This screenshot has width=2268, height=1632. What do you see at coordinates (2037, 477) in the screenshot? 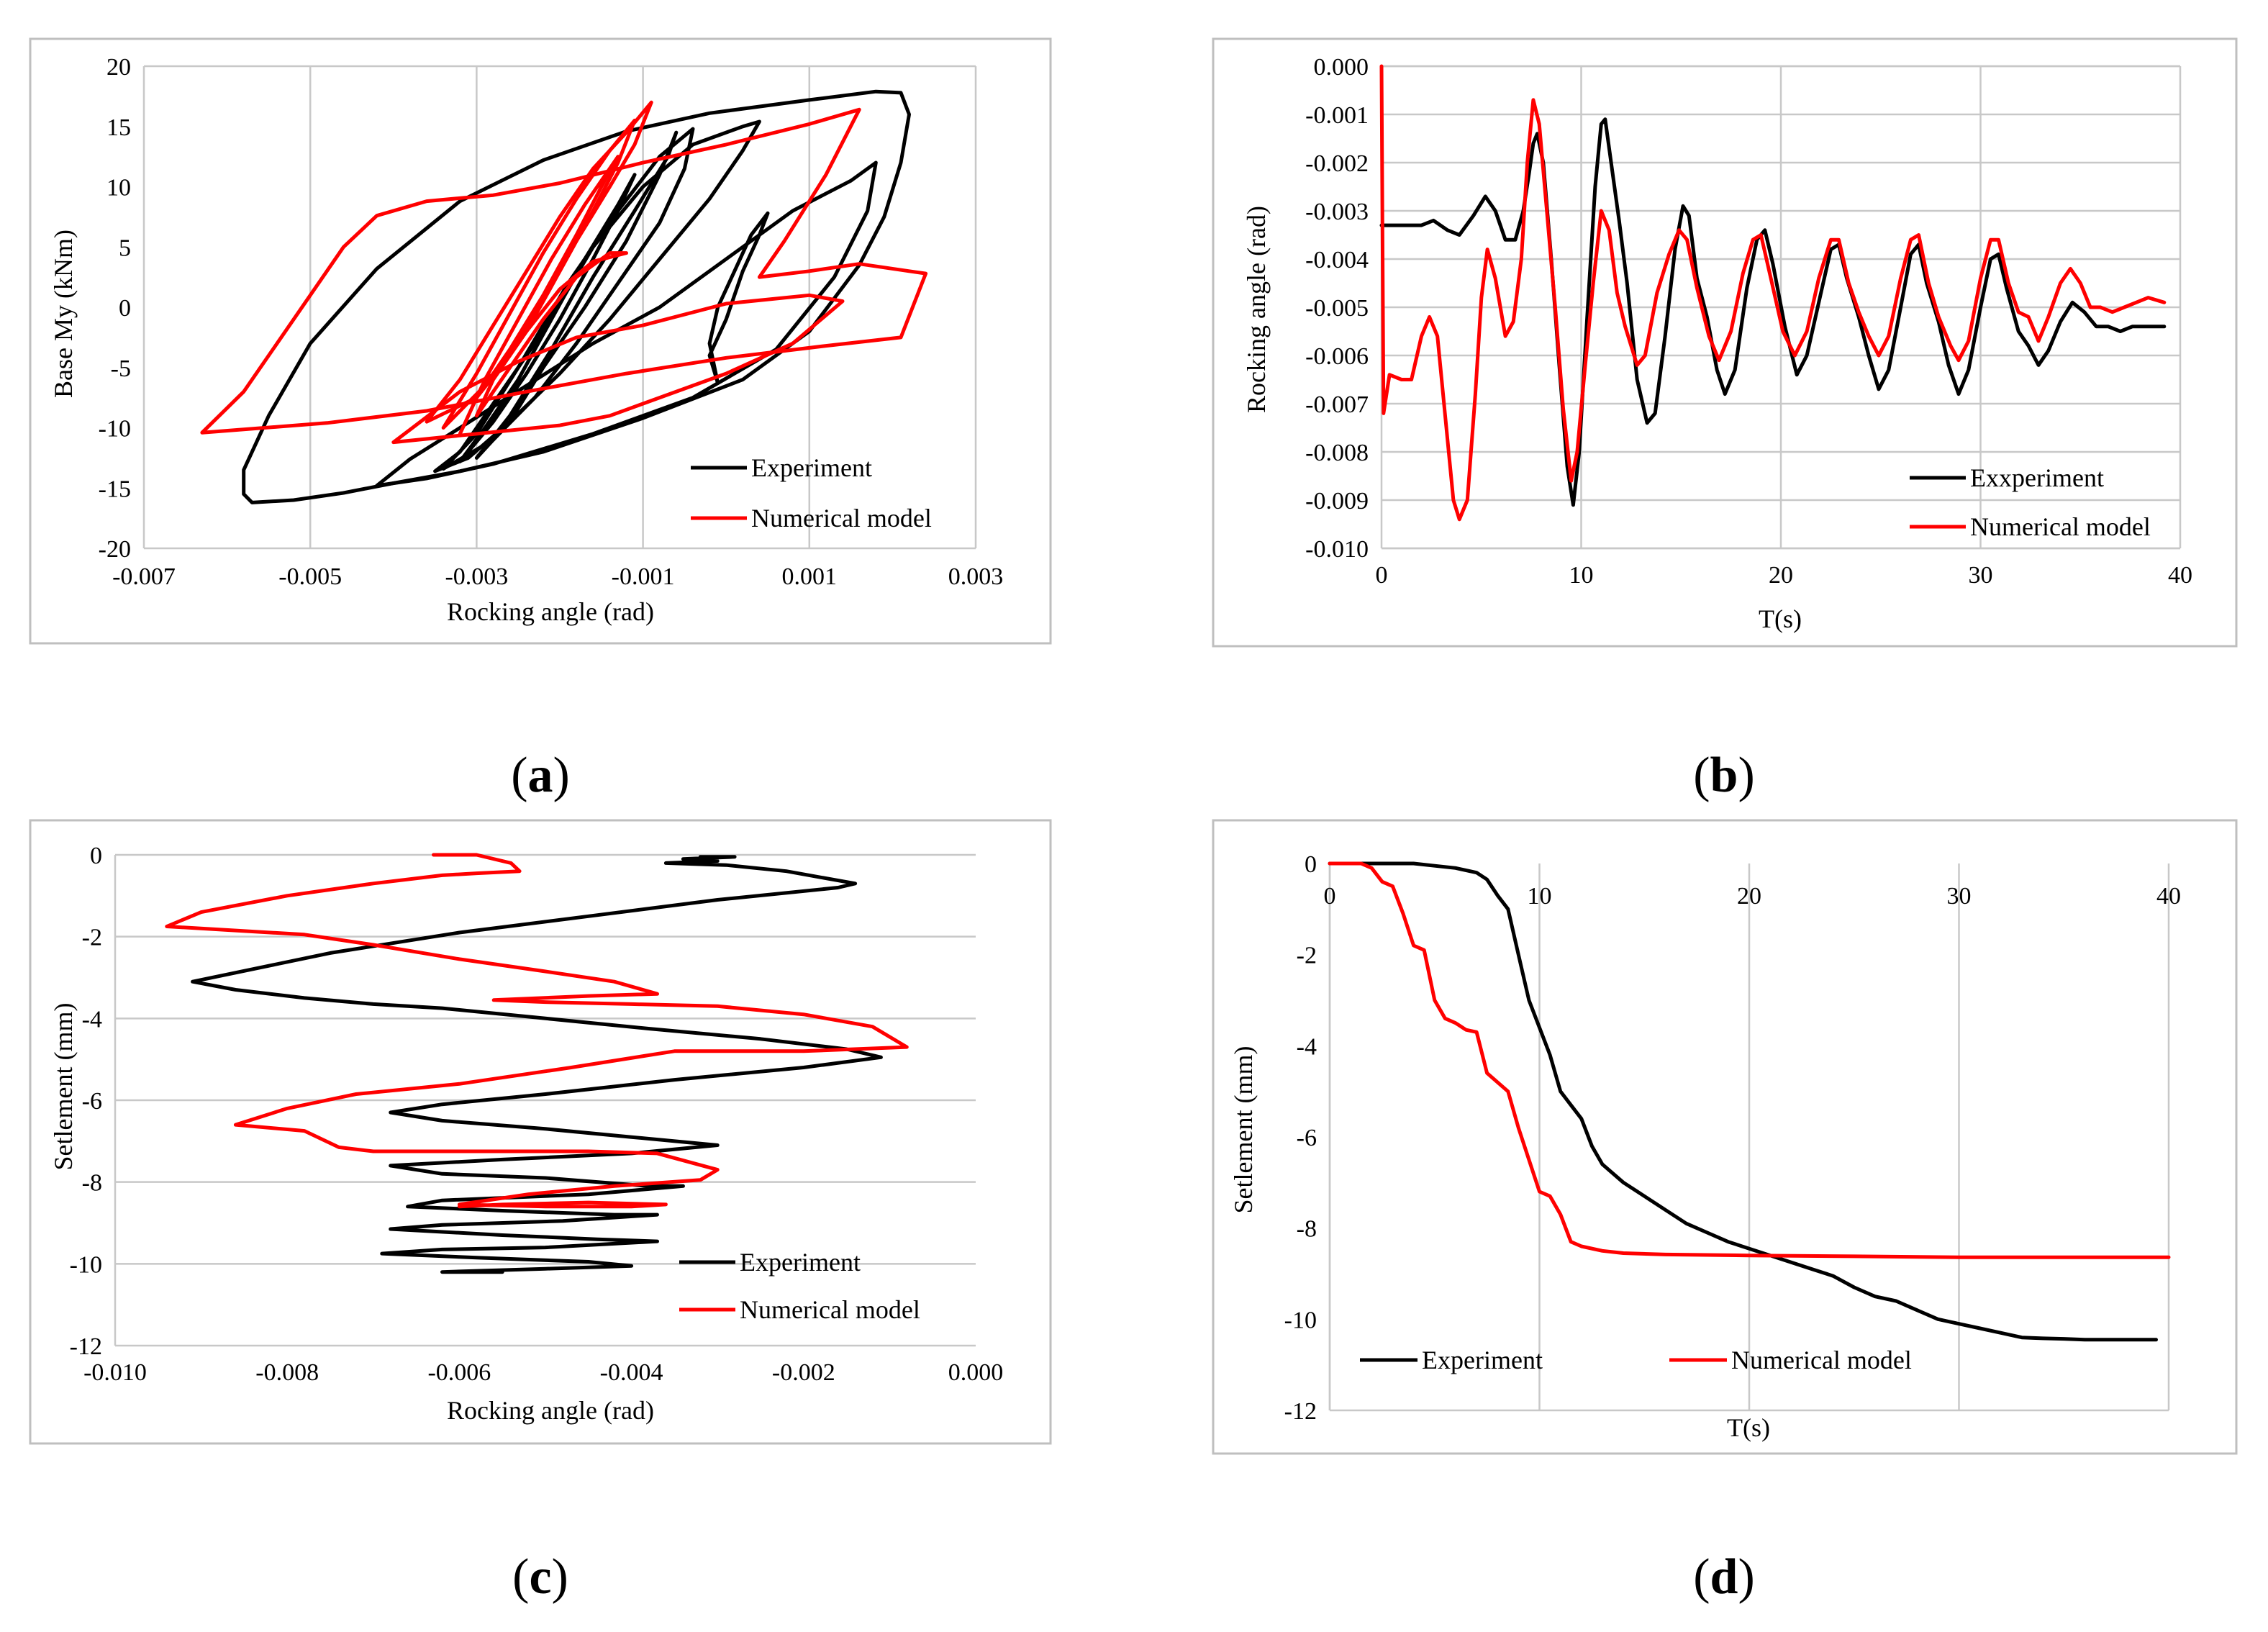
I see `legend-label: Exxperiment` at bounding box center [2037, 477].